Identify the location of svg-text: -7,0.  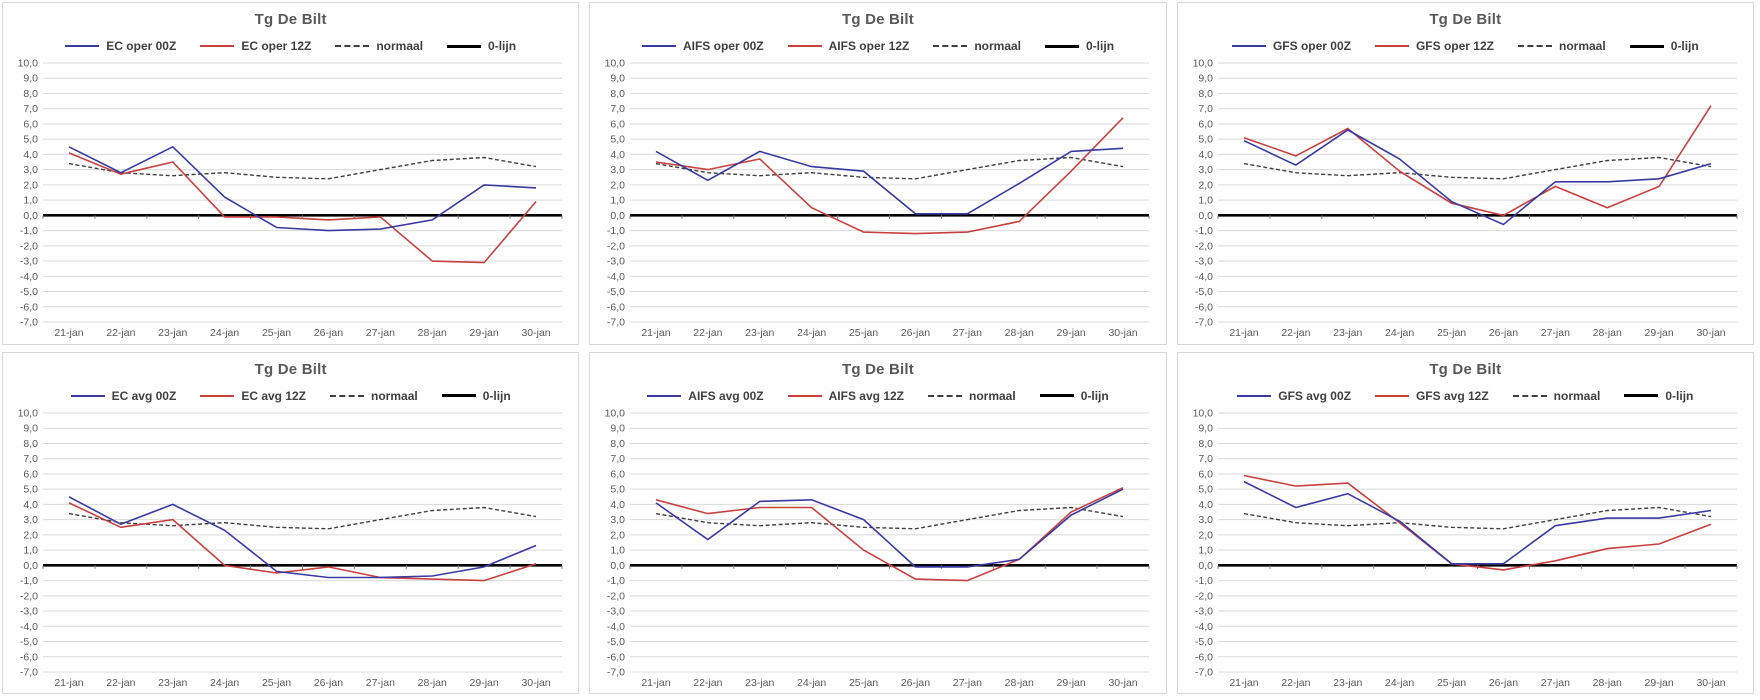
(616, 323).